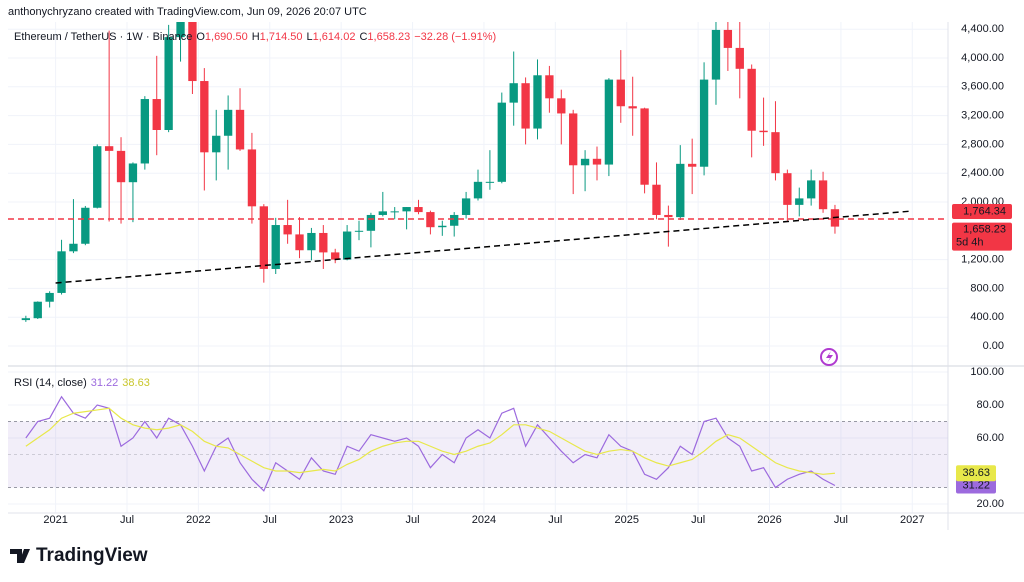 This screenshot has height=582, width=1024. What do you see at coordinates (455, 37) in the screenshot?
I see `change: −32.28 (−1.91%)` at bounding box center [455, 37].